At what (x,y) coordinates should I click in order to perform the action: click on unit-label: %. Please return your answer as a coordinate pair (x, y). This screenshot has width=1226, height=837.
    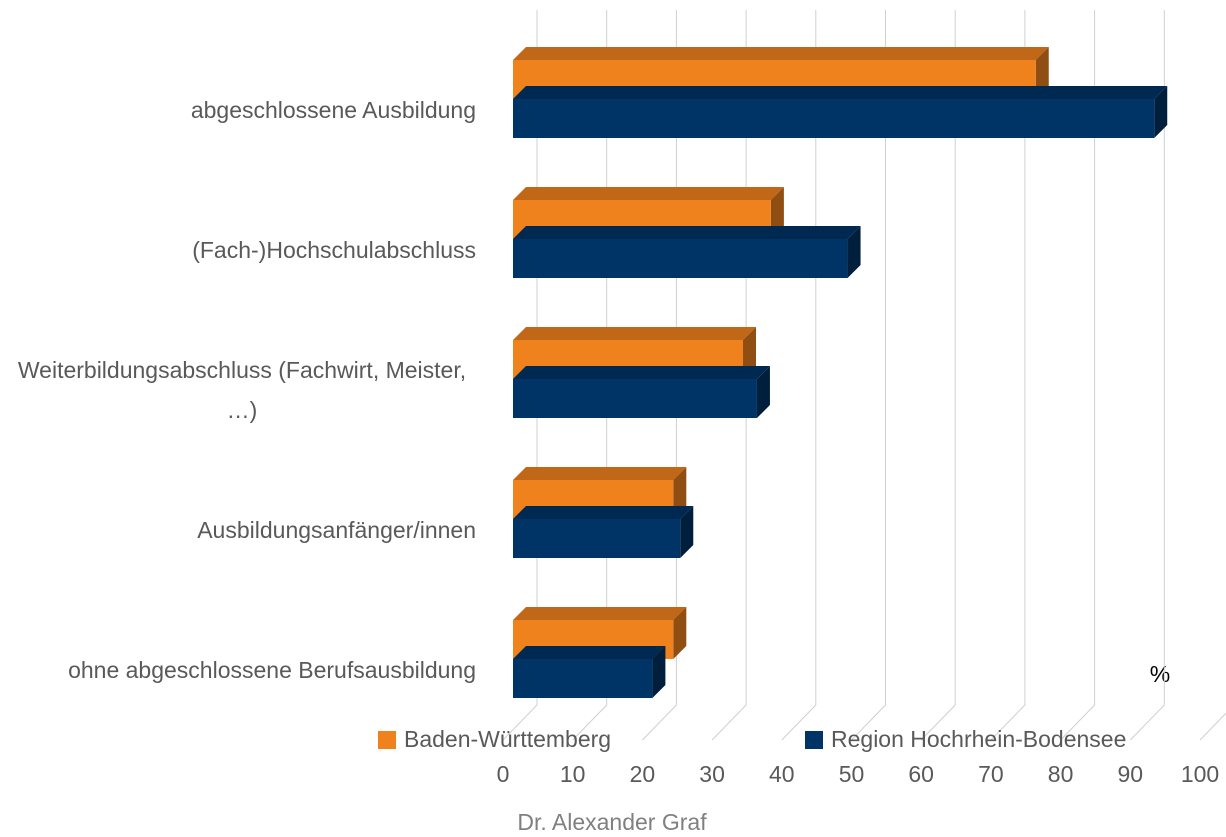
    Looking at the image, I should click on (1160, 674).